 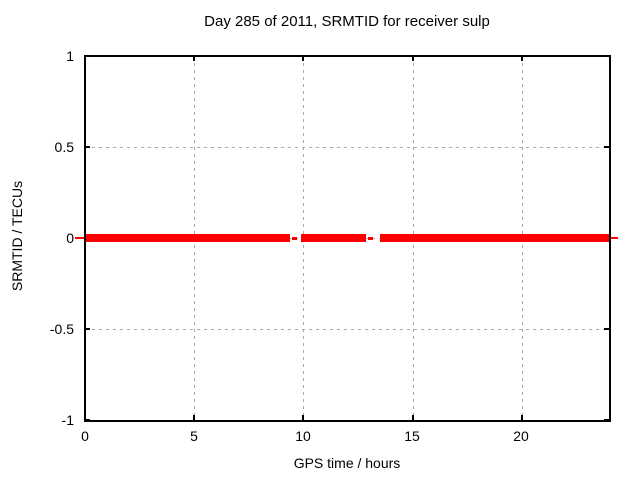 What do you see at coordinates (61, 329) in the screenshot?
I see `y-tick-label: -0.5` at bounding box center [61, 329].